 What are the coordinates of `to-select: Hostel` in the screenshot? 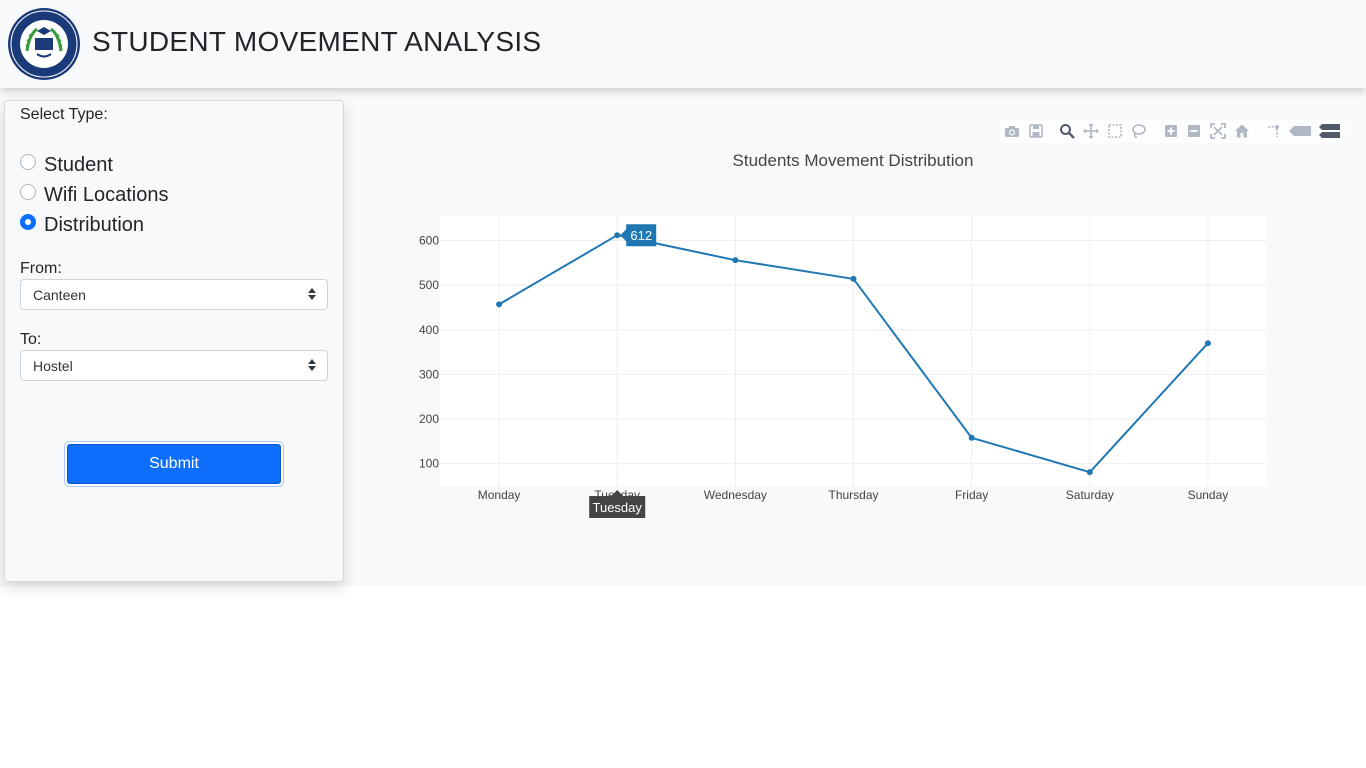 It's located at (174, 365).